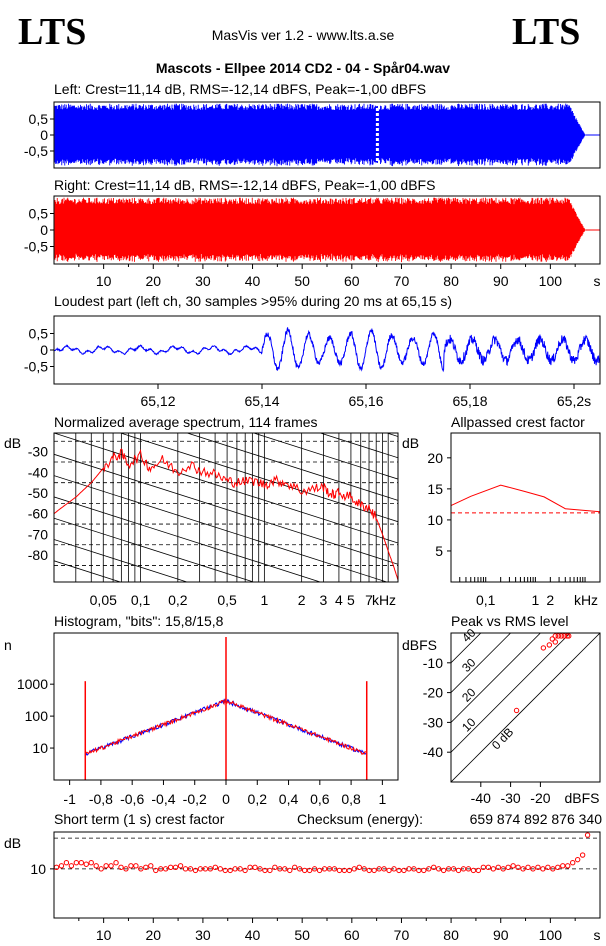 This screenshot has width=606, height=946. What do you see at coordinates (38, 555) in the screenshot?
I see `spectrum-ytick: -80` at bounding box center [38, 555].